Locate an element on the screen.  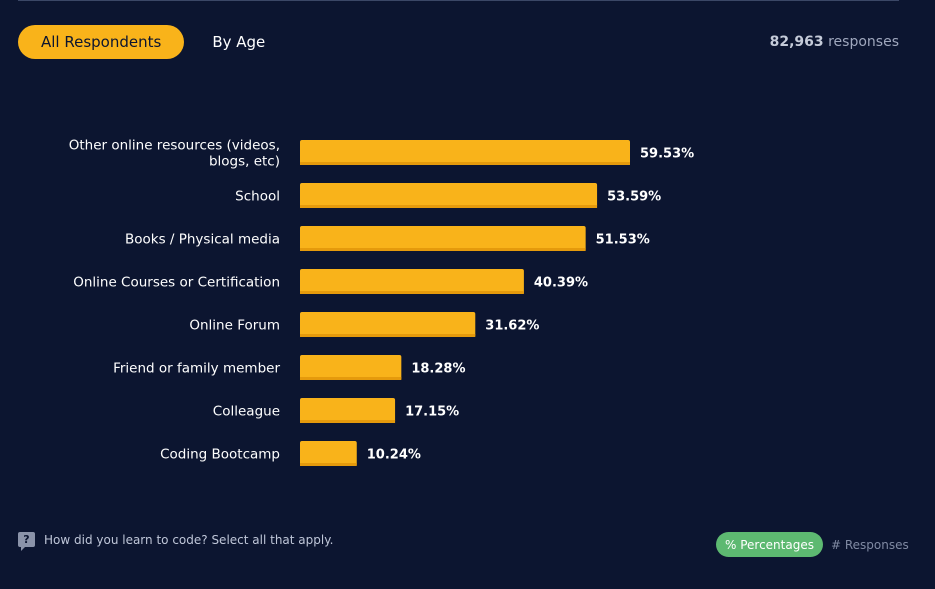
value-label-4: 31.62% is located at coordinates (512, 326).